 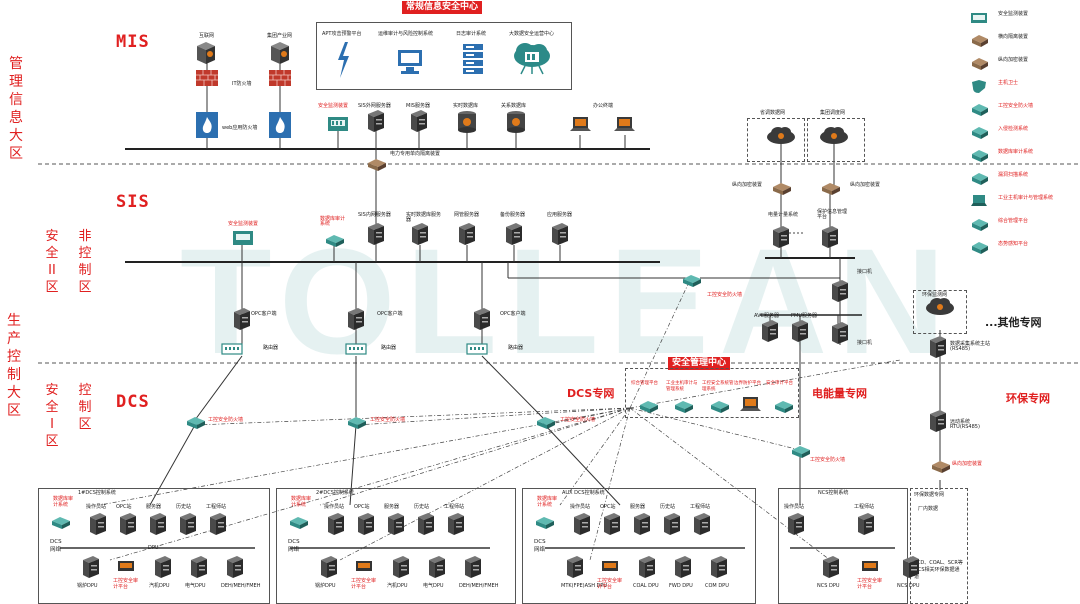 What do you see at coordinates (1028, 398) in the screenshot?
I see `net-env: 环保专网` at bounding box center [1028, 398].